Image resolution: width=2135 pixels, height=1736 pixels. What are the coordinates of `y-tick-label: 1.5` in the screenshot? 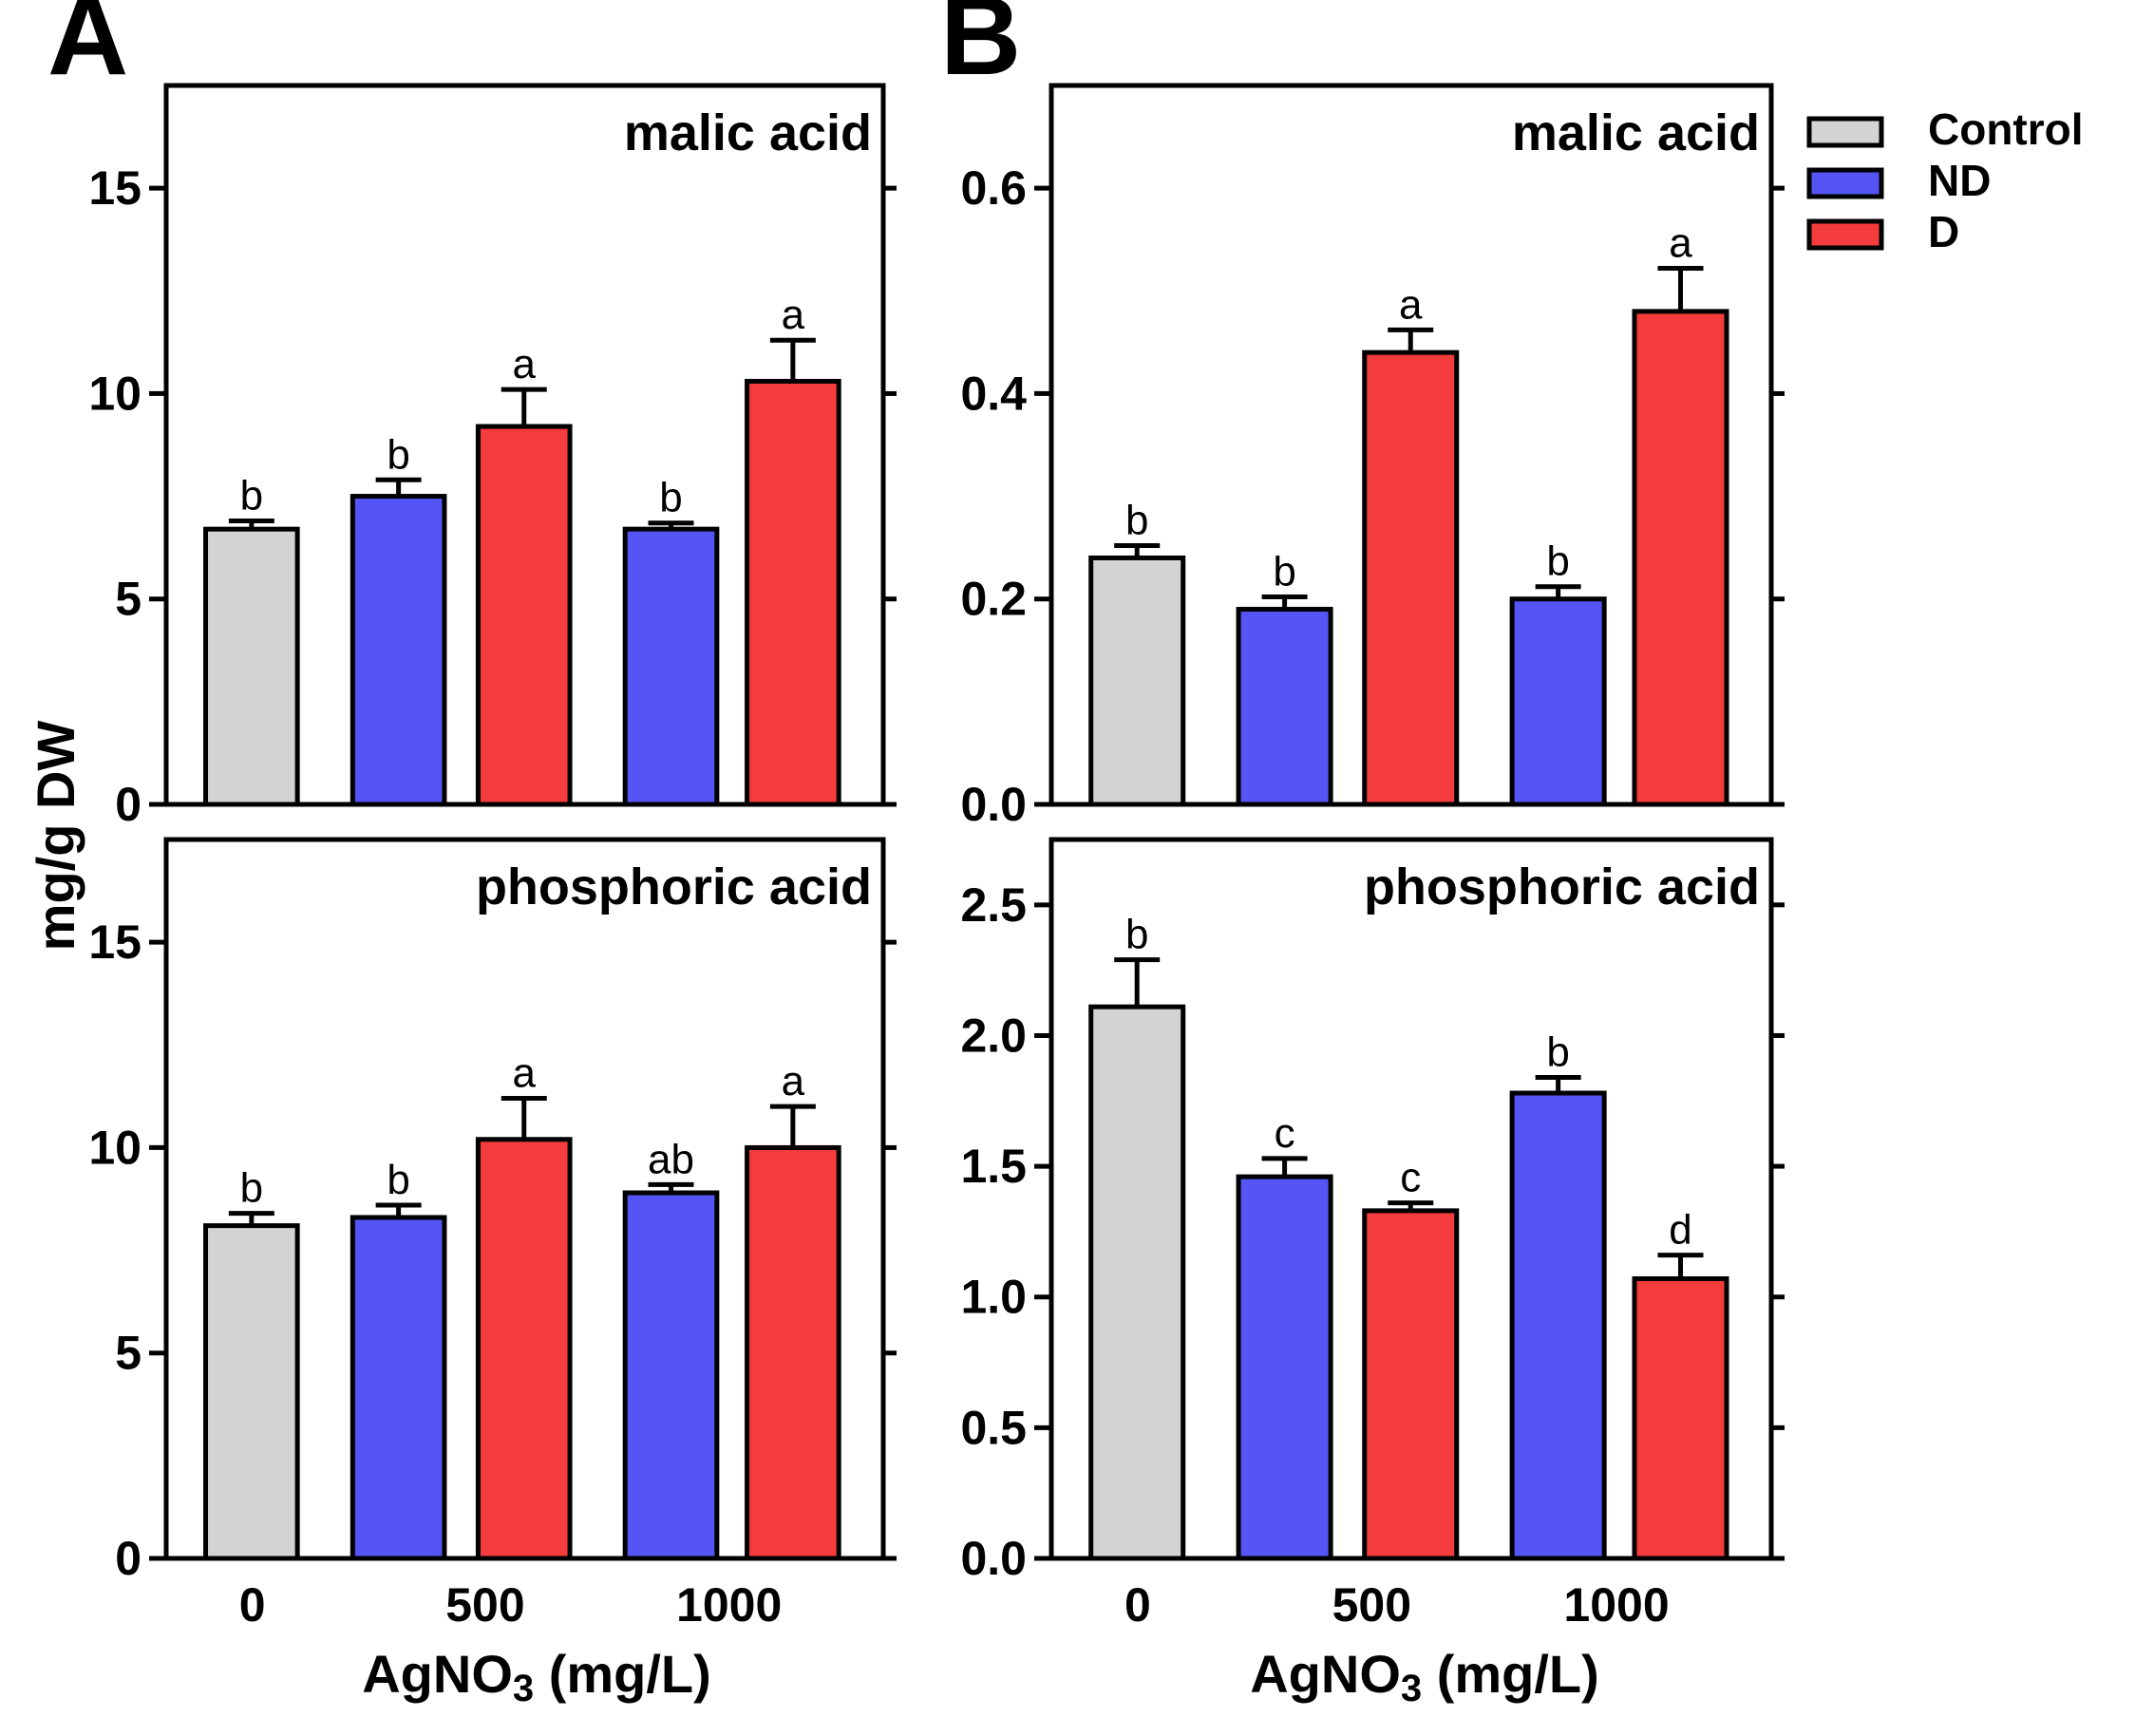 It's located at (994, 1166).